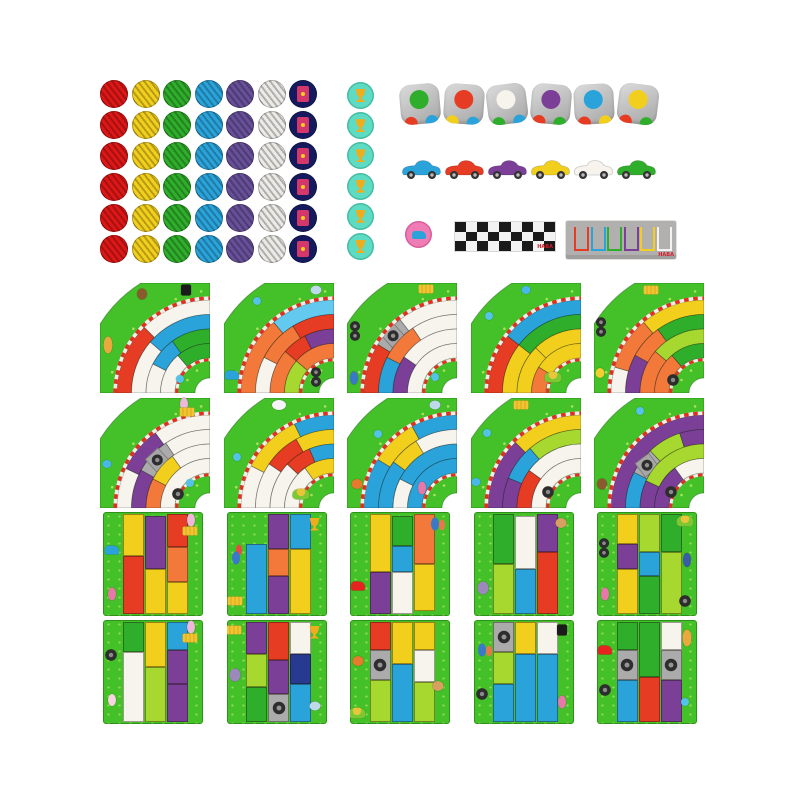  What do you see at coordinates (418, 234) in the screenshot?
I see `start-token` at bounding box center [418, 234].